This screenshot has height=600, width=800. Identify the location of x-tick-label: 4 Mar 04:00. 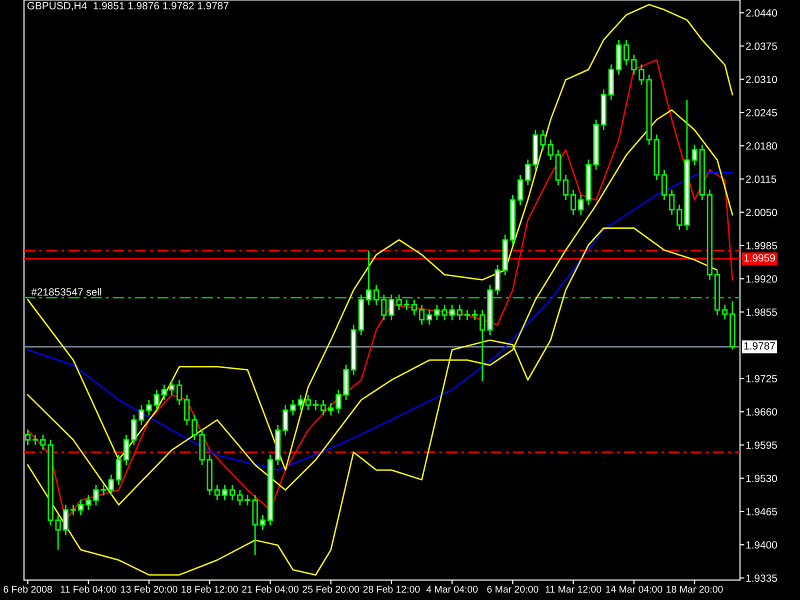
(452, 589).